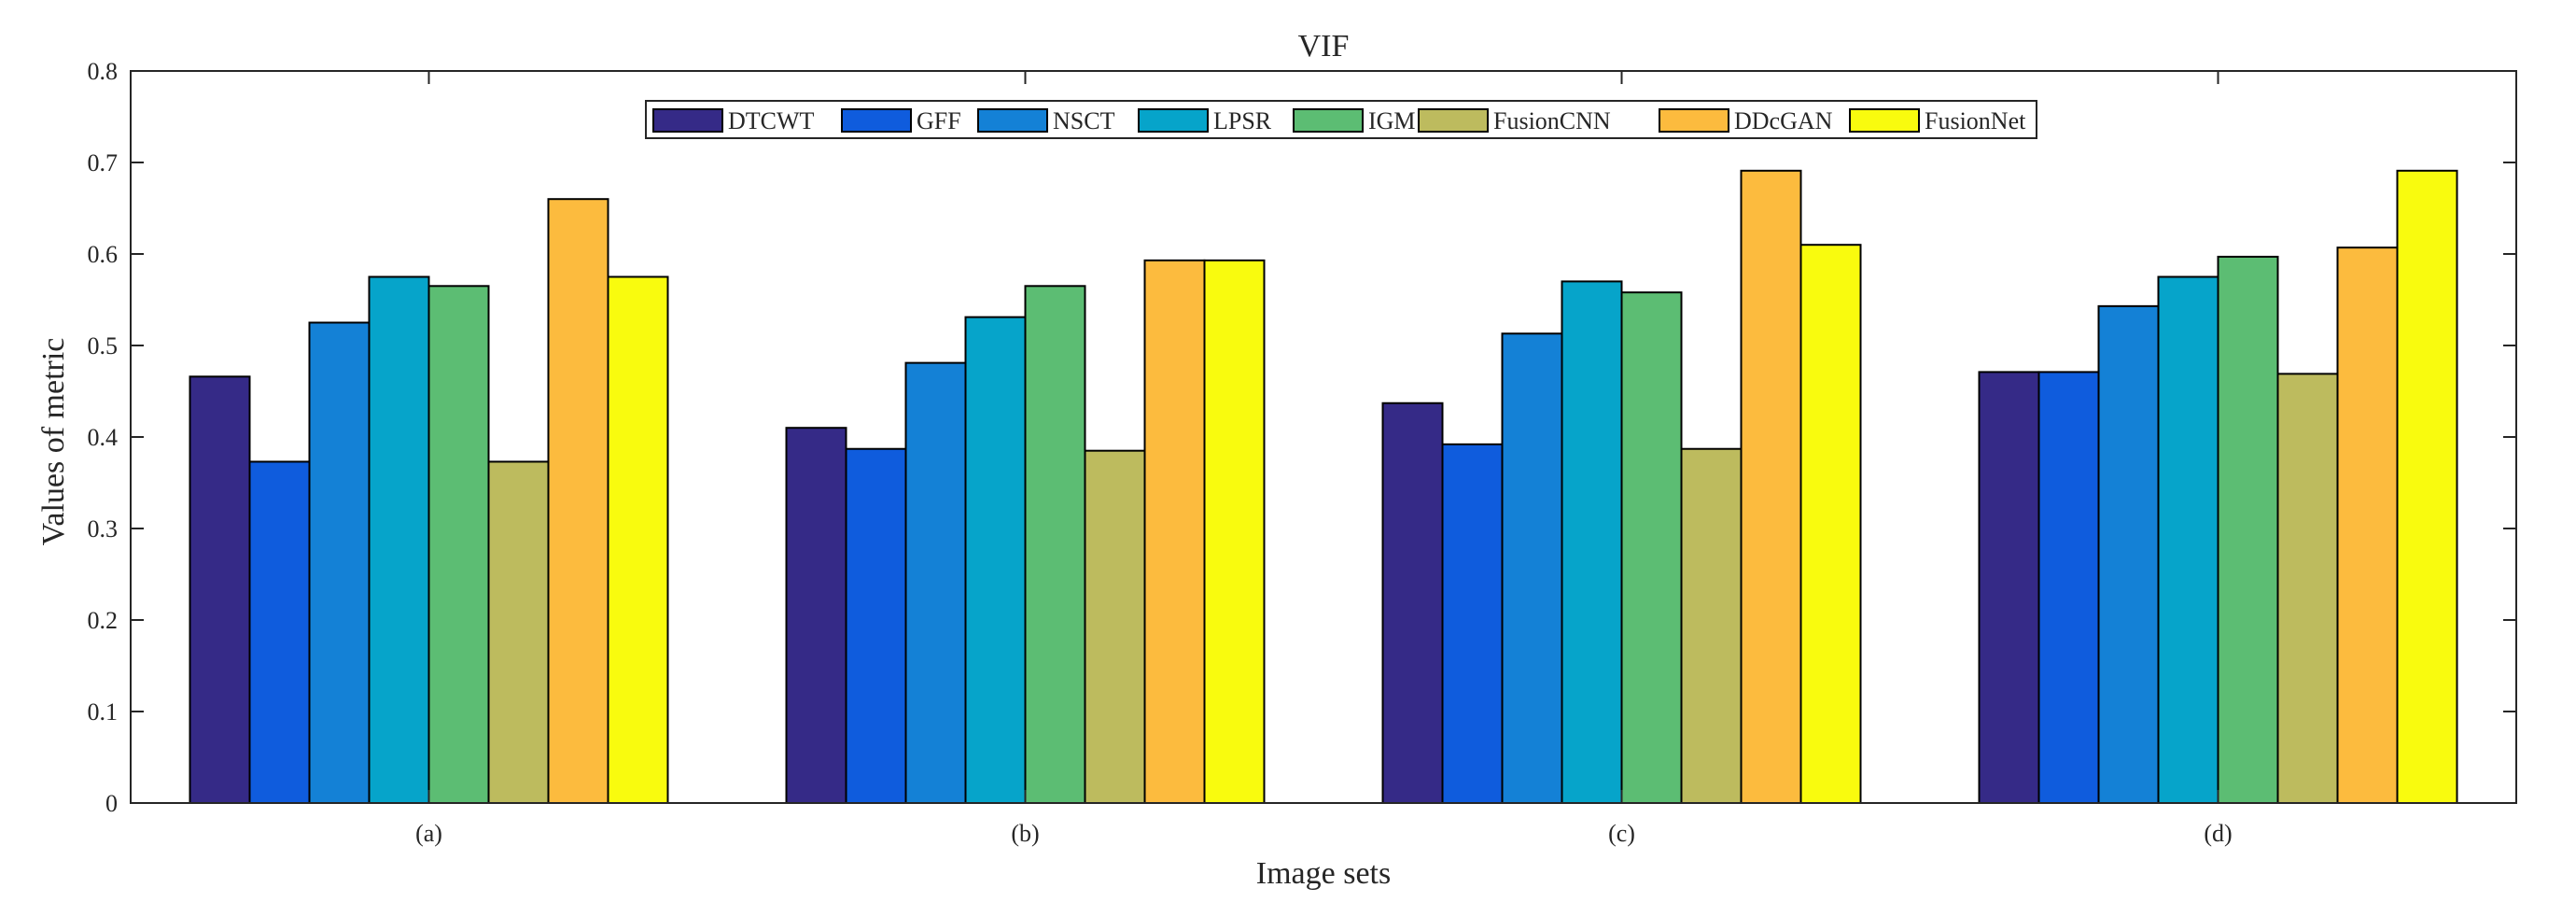  I want to click on x-tick-label: (c), so click(1621, 833).